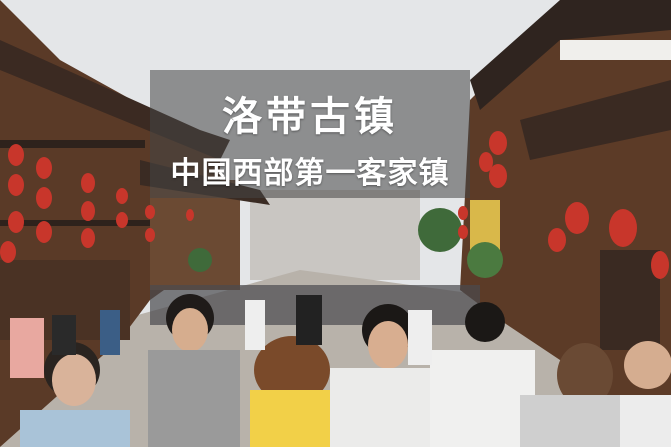  I want to click on trees, so click(345, 243).